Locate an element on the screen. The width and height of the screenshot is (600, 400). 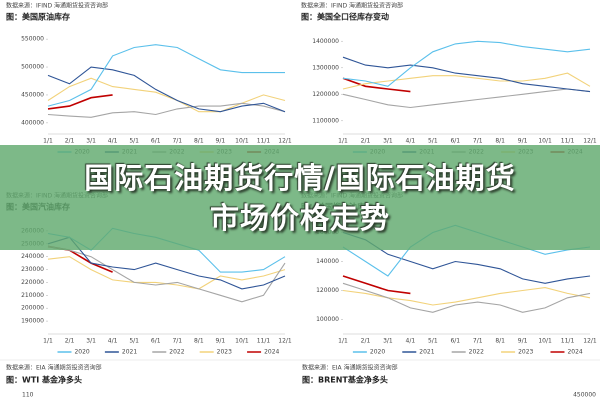
footer-tick: 450000 is located at coordinates (584, 395).